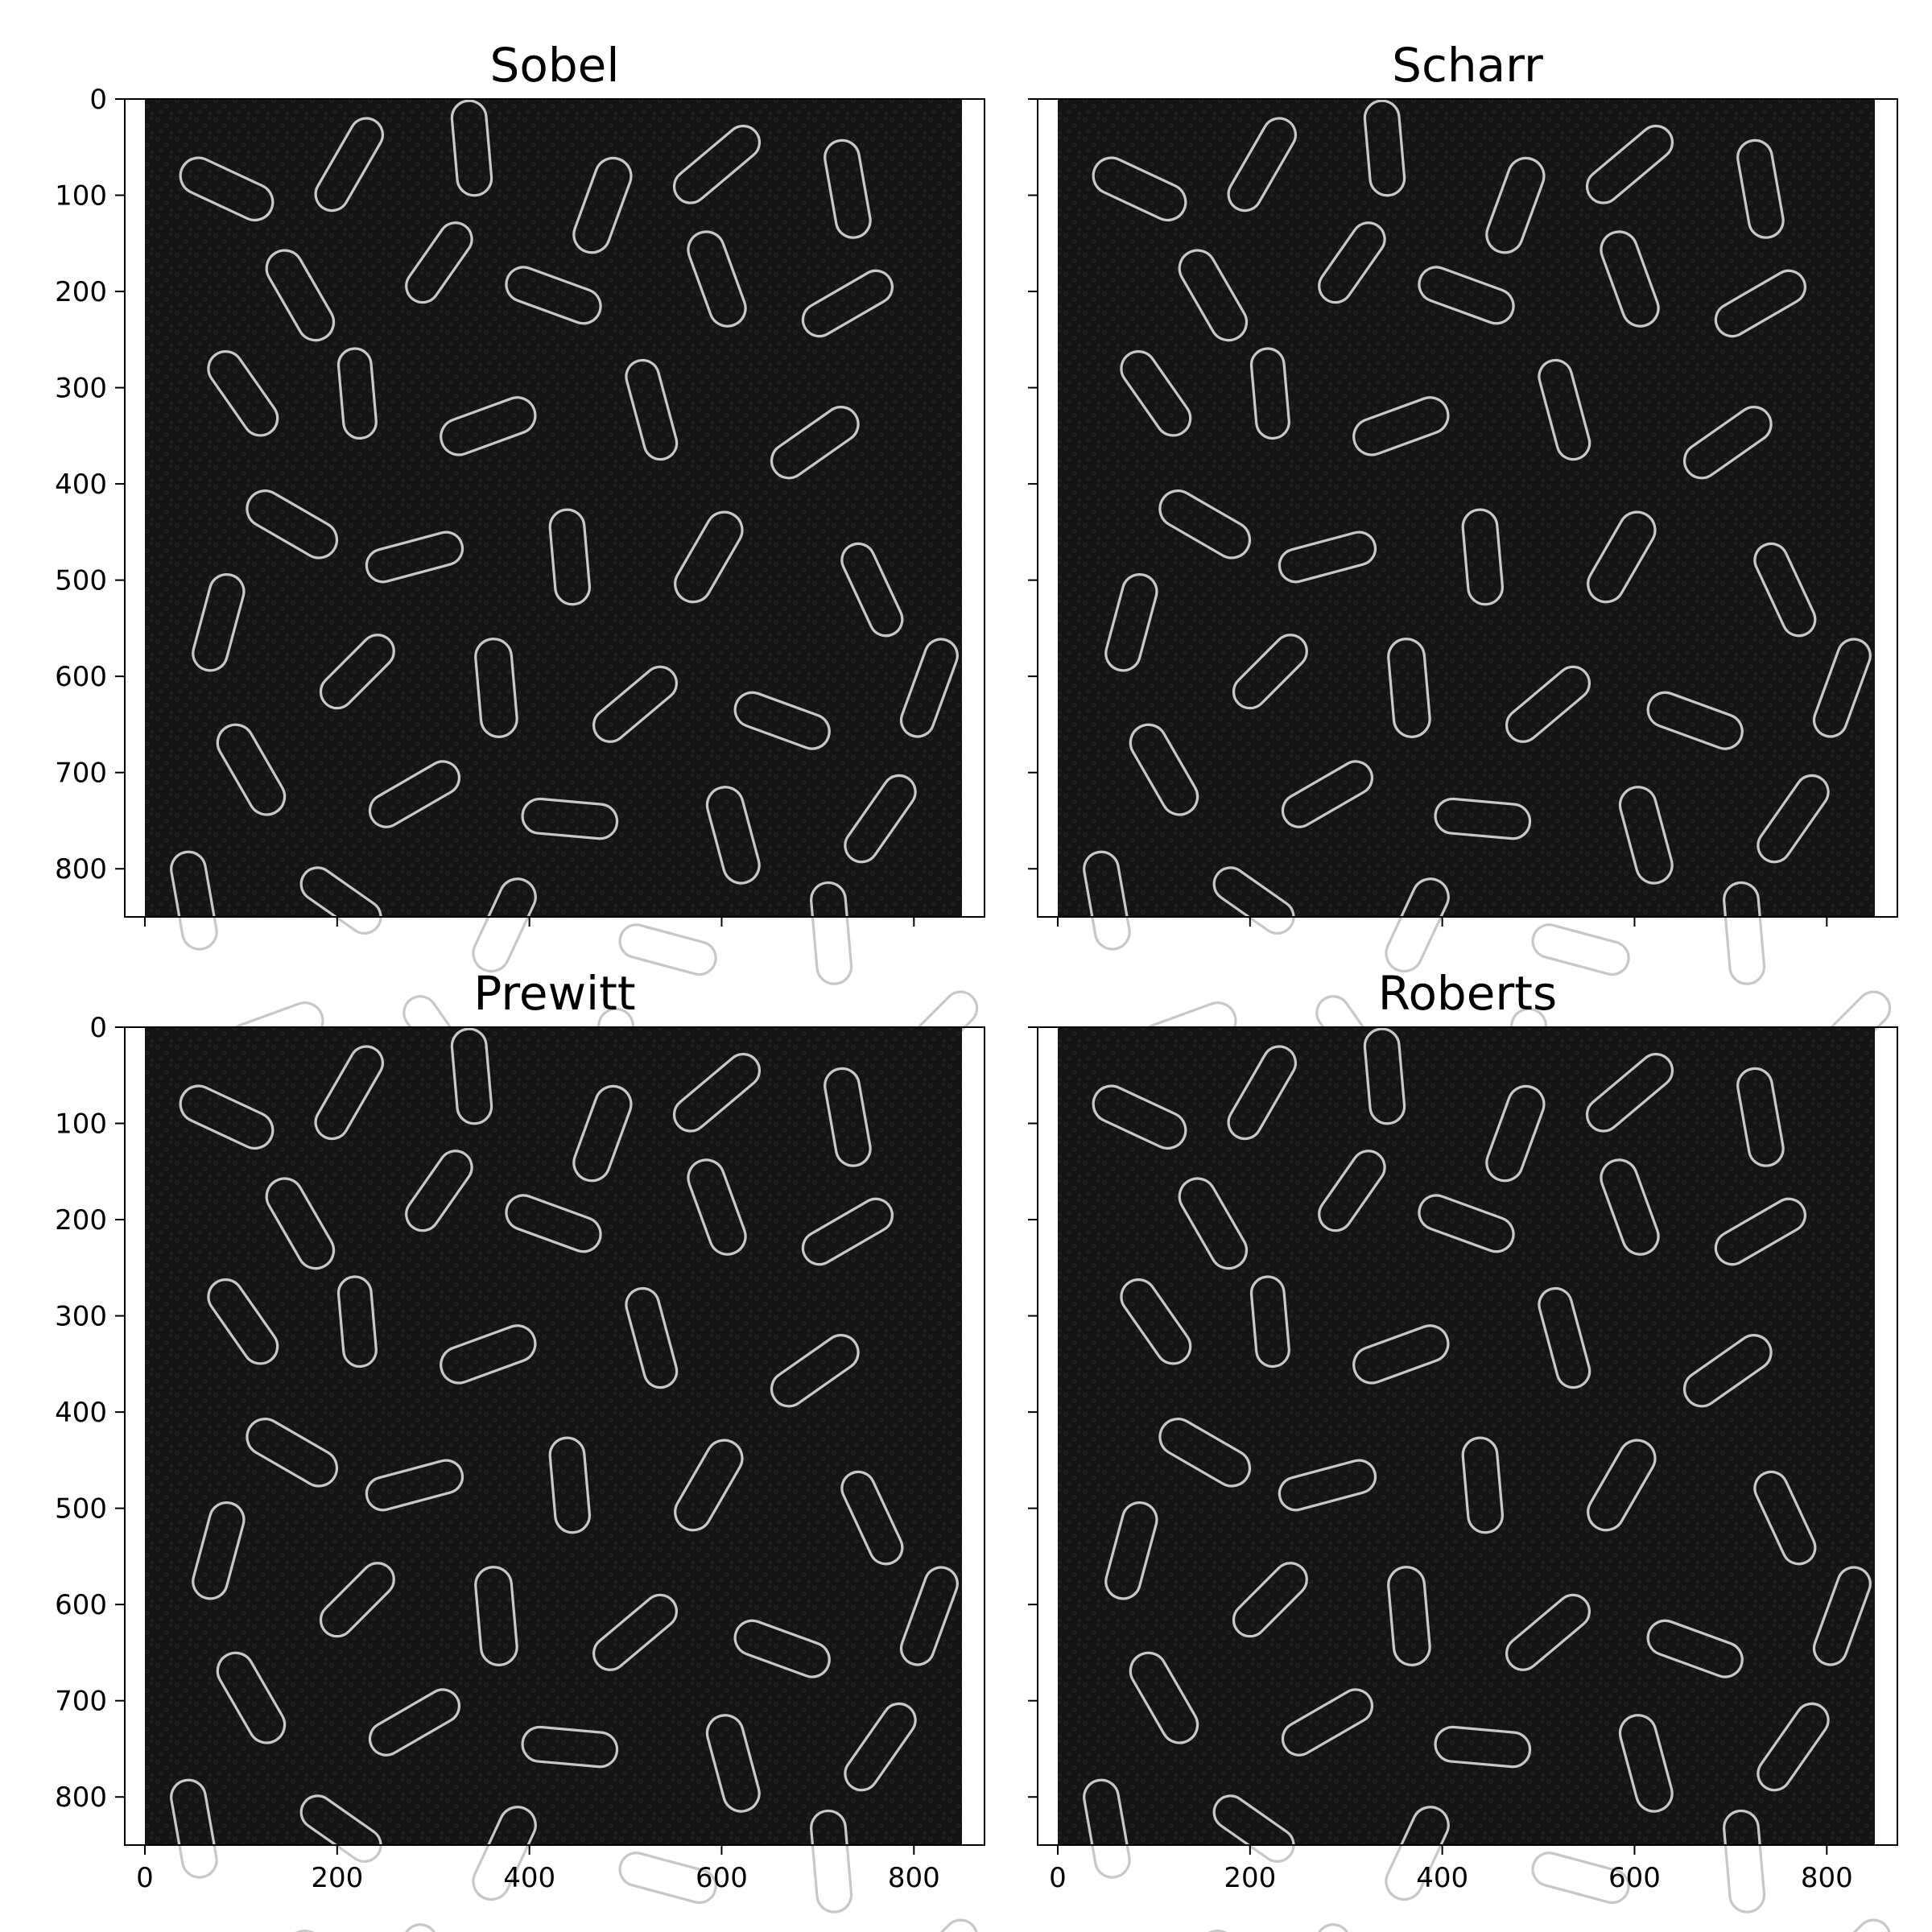  I want to click on scharr-title: Scharr, so click(1467, 65).